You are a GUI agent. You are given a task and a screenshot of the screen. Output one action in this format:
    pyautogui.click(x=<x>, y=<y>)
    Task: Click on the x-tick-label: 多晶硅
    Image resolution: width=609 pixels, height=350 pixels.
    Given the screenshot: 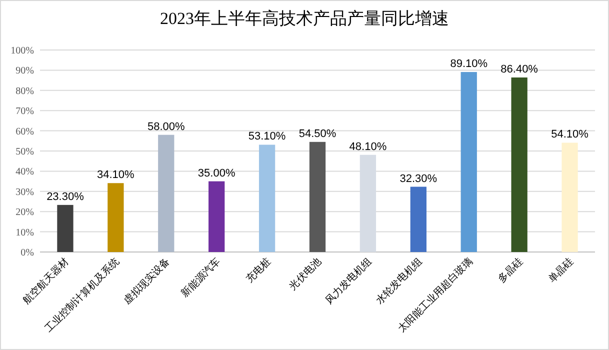 What is the action you would take?
    pyautogui.click(x=511, y=271)
    